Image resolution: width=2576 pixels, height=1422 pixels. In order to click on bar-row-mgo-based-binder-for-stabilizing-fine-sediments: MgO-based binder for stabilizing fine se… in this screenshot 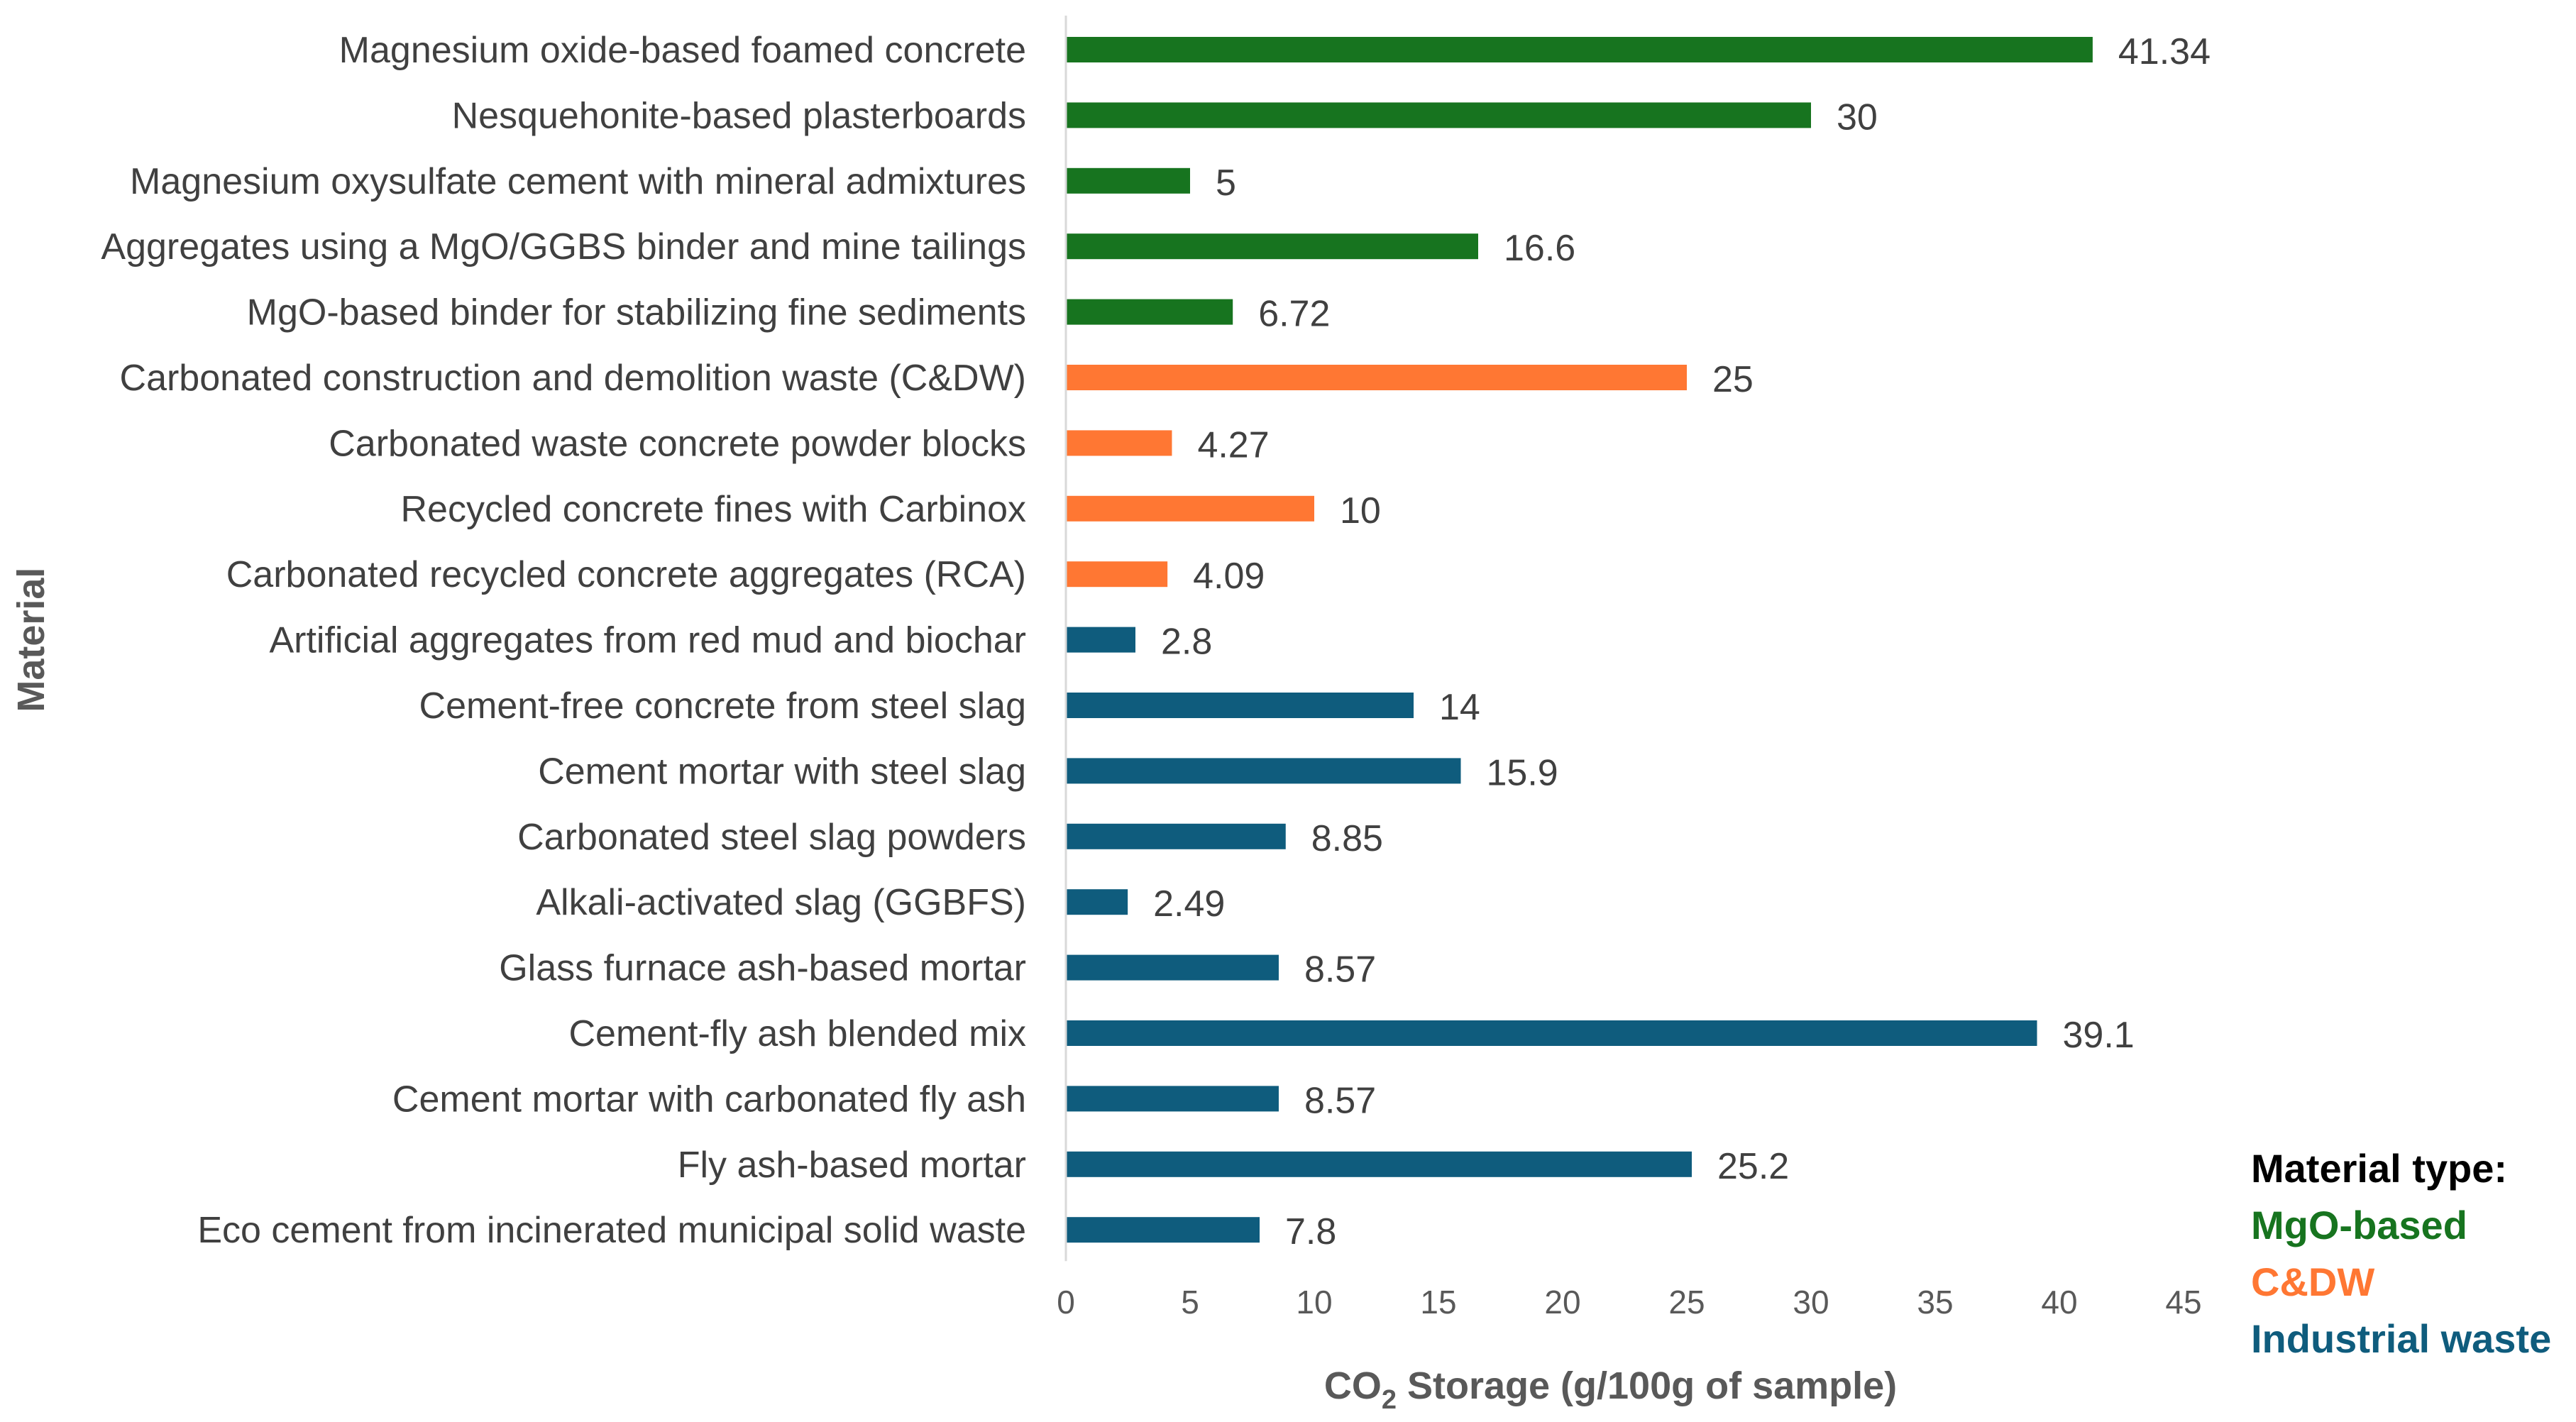, I will do `click(789, 314)`.